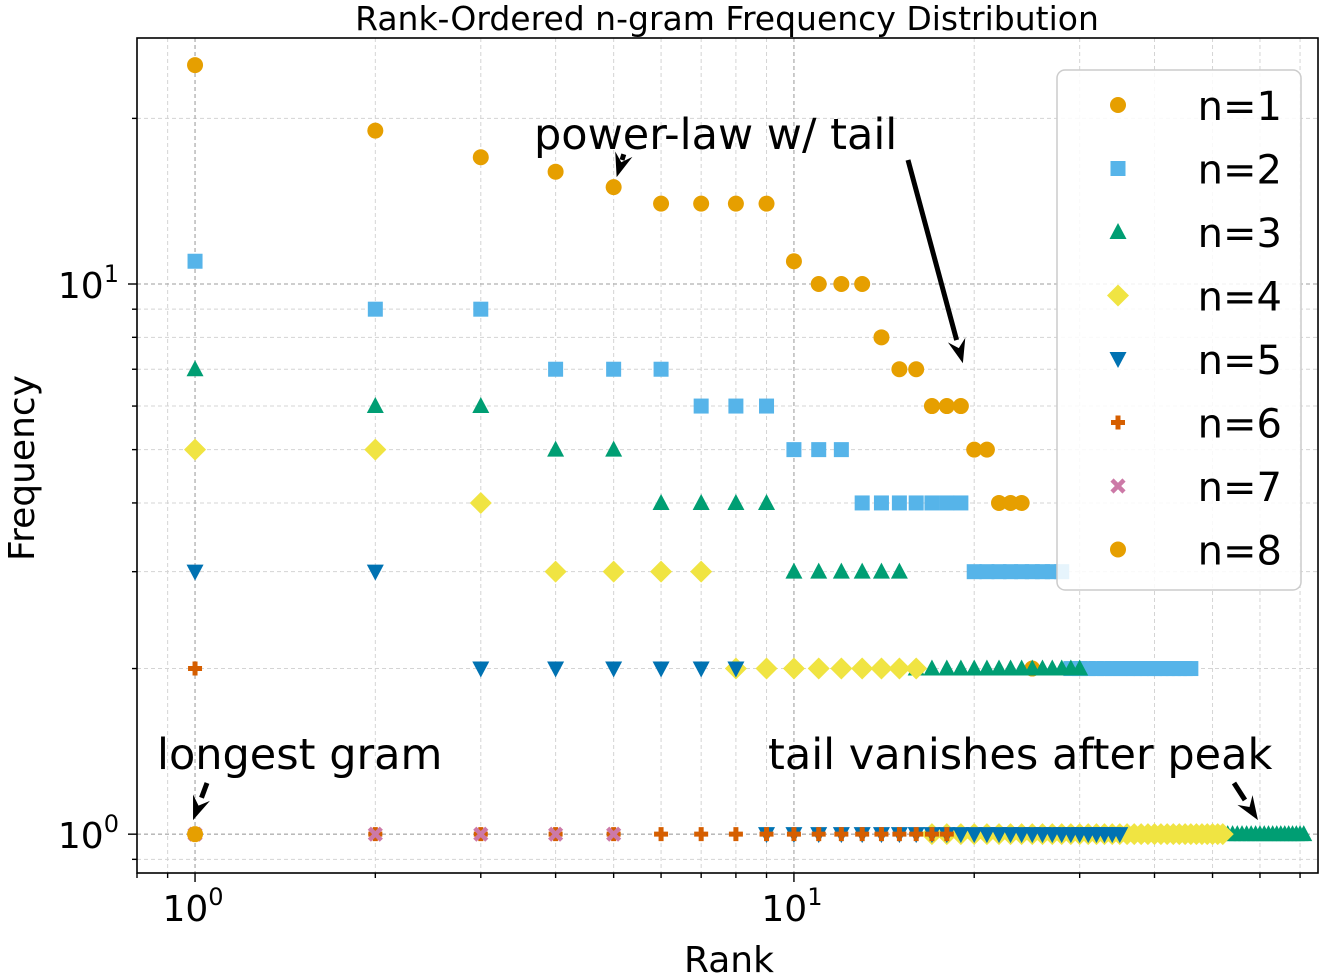 This screenshot has height=977, width=1337. I want to click on legend: n=1 n=2 n=3 n=4 n=5 n=6 n=7 n=8, so click(1179, 330).